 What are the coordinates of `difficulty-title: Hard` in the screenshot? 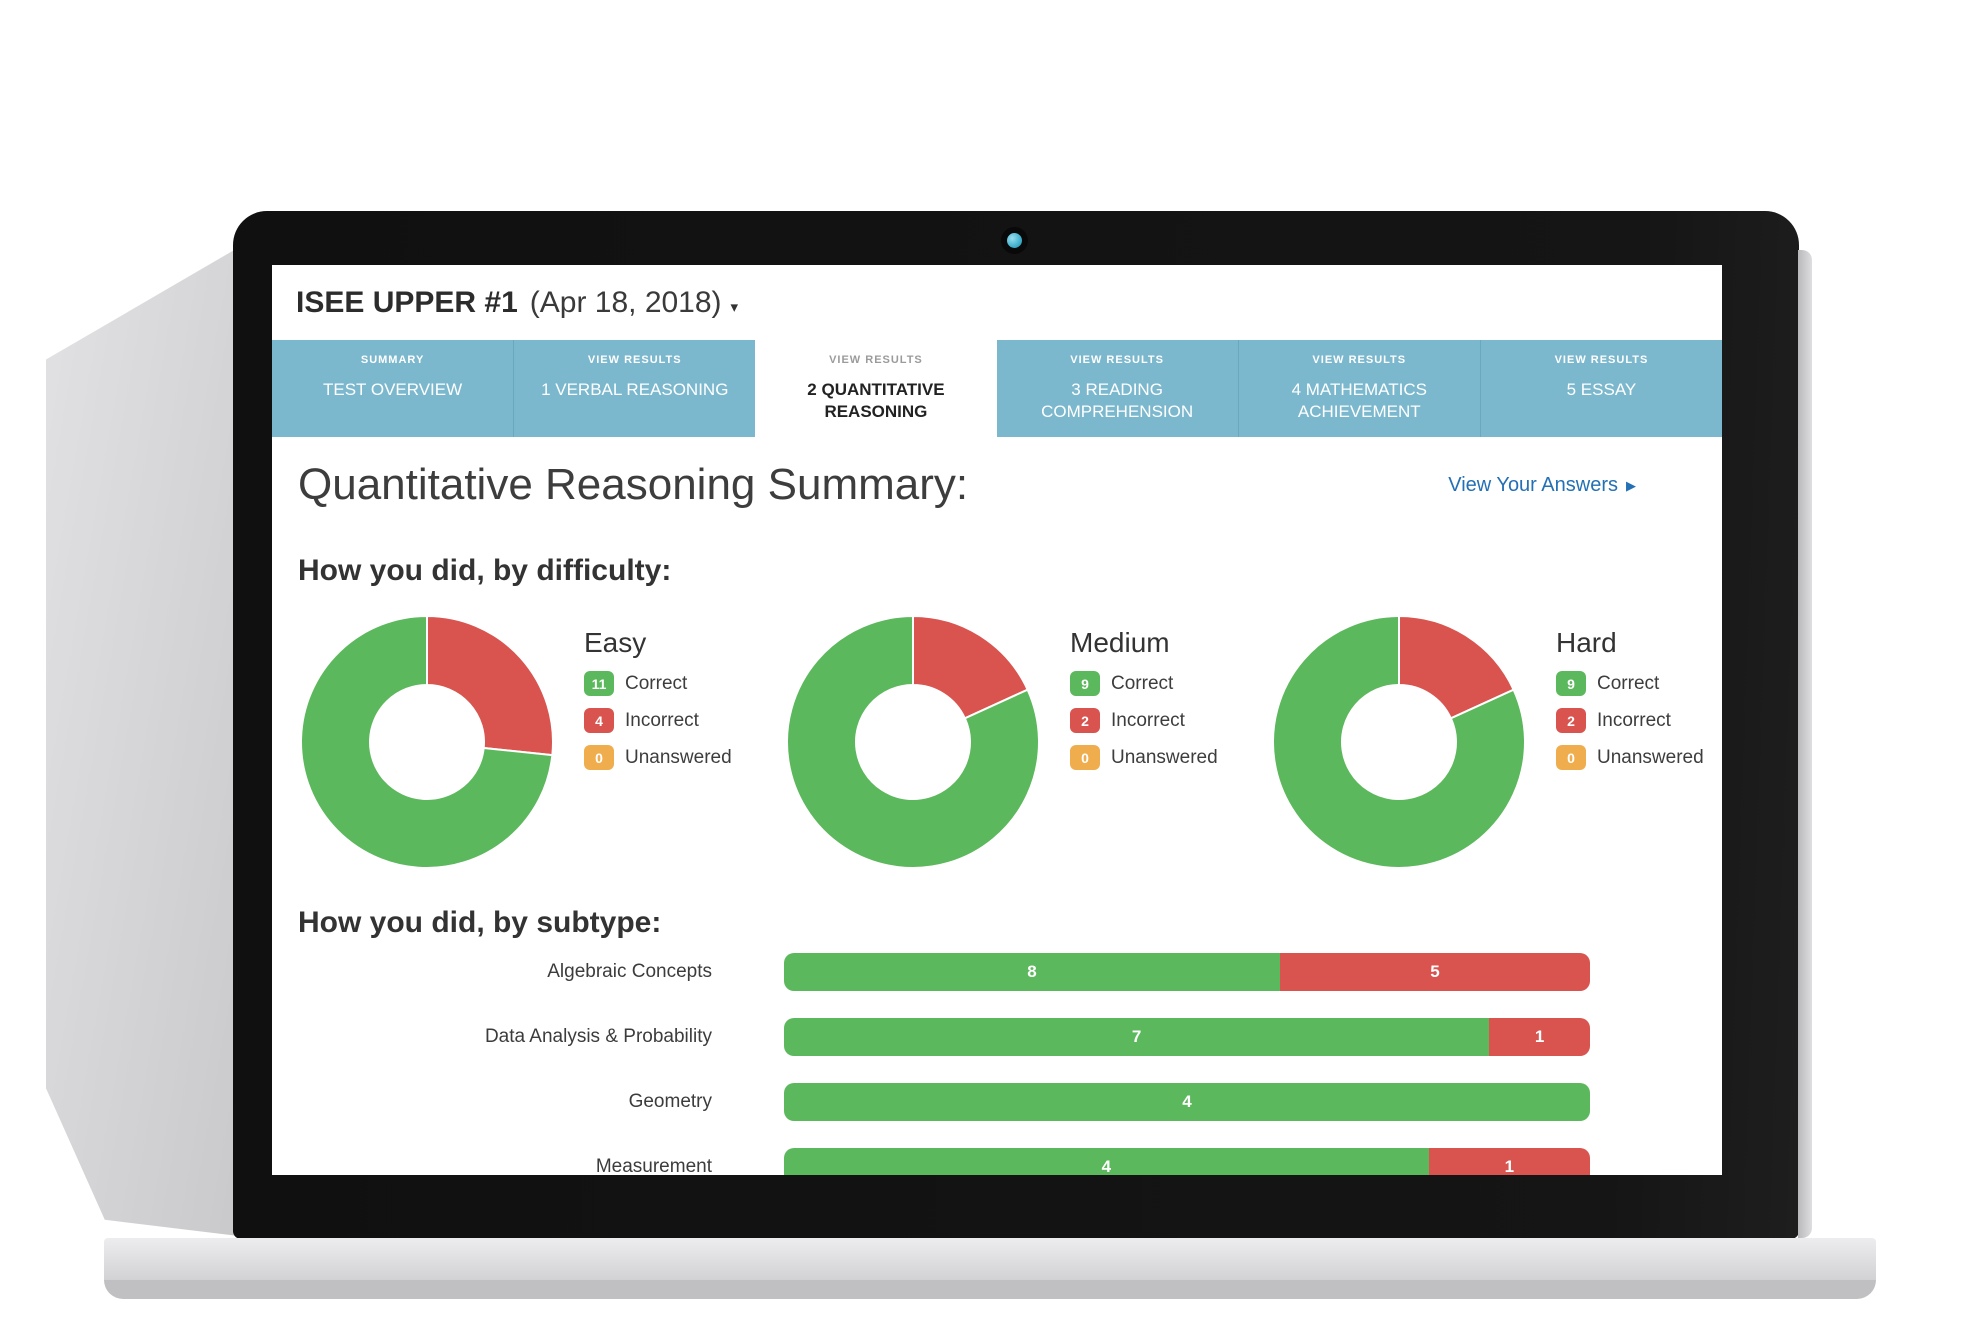 It's located at (1586, 642).